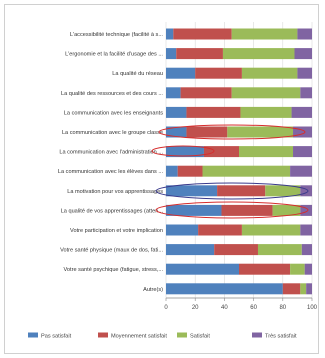  What do you see at coordinates (224, 308) in the screenshot?
I see `x-tick-label: 40` at bounding box center [224, 308].